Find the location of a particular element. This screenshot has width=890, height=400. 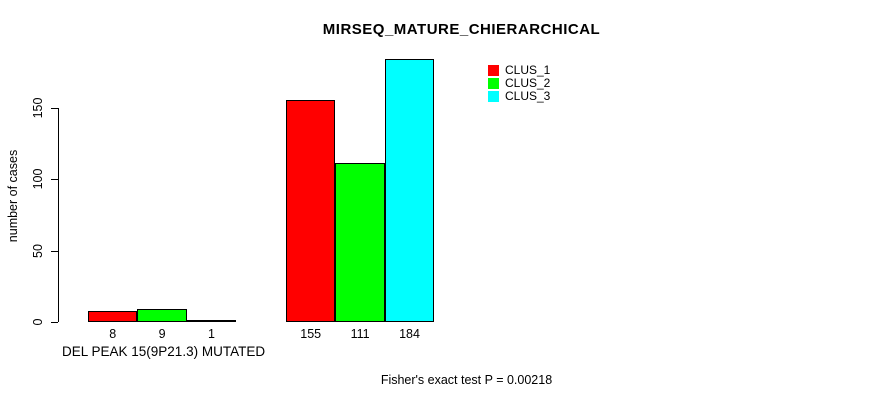

y-tick-label: 150 is located at coordinates (38, 107).